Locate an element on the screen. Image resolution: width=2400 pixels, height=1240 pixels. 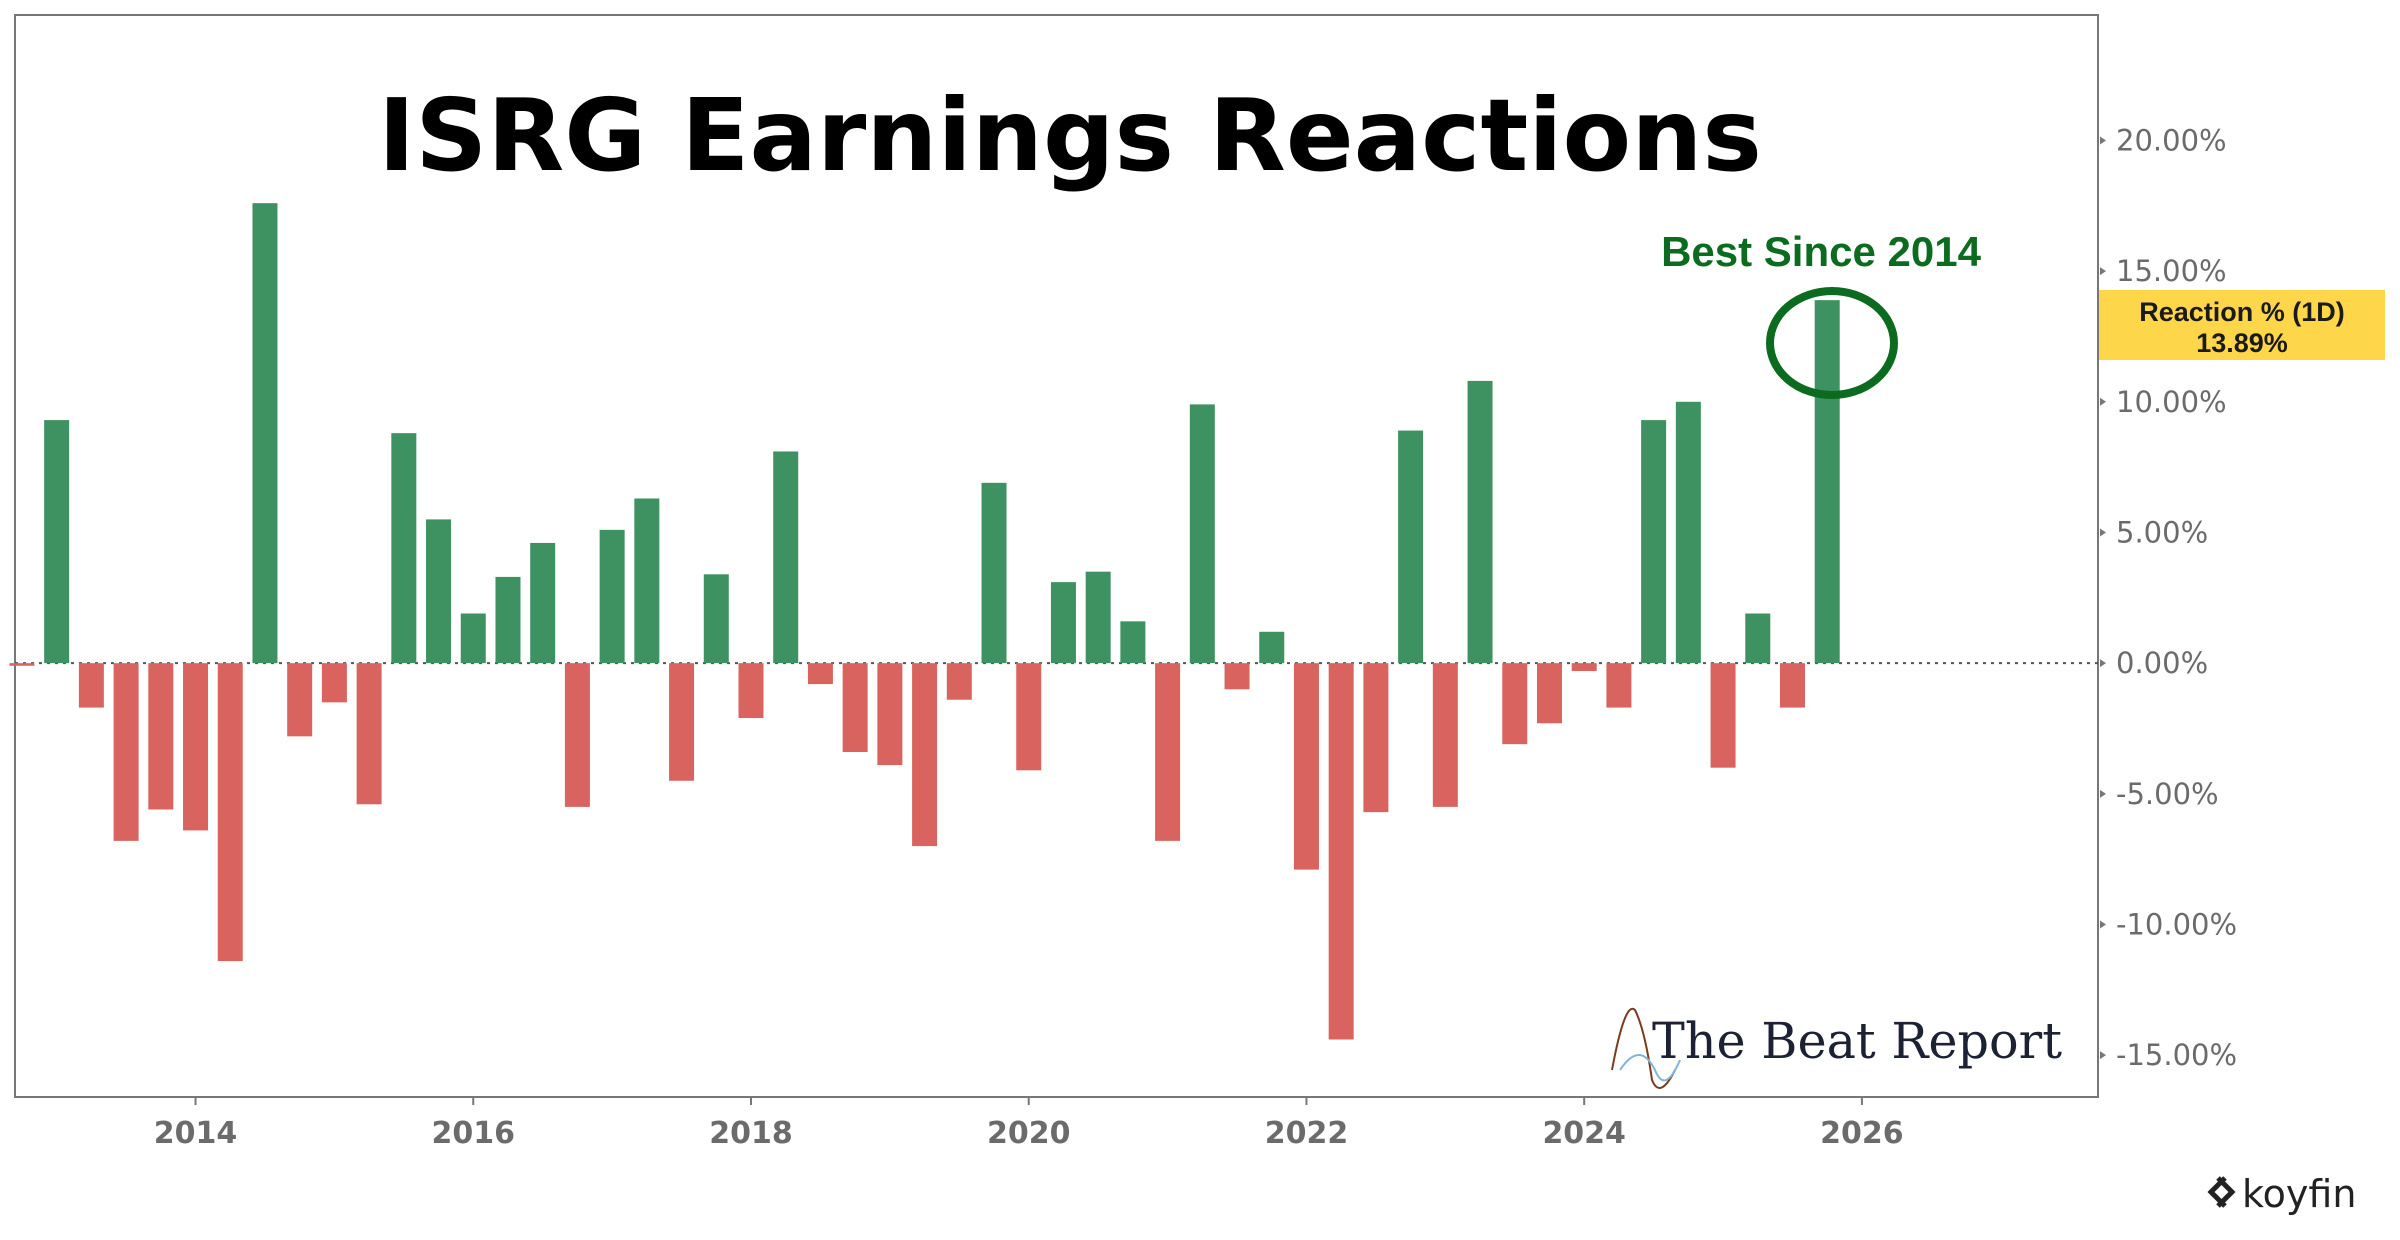
y-tick-label: 0.00% is located at coordinates (2162, 663).